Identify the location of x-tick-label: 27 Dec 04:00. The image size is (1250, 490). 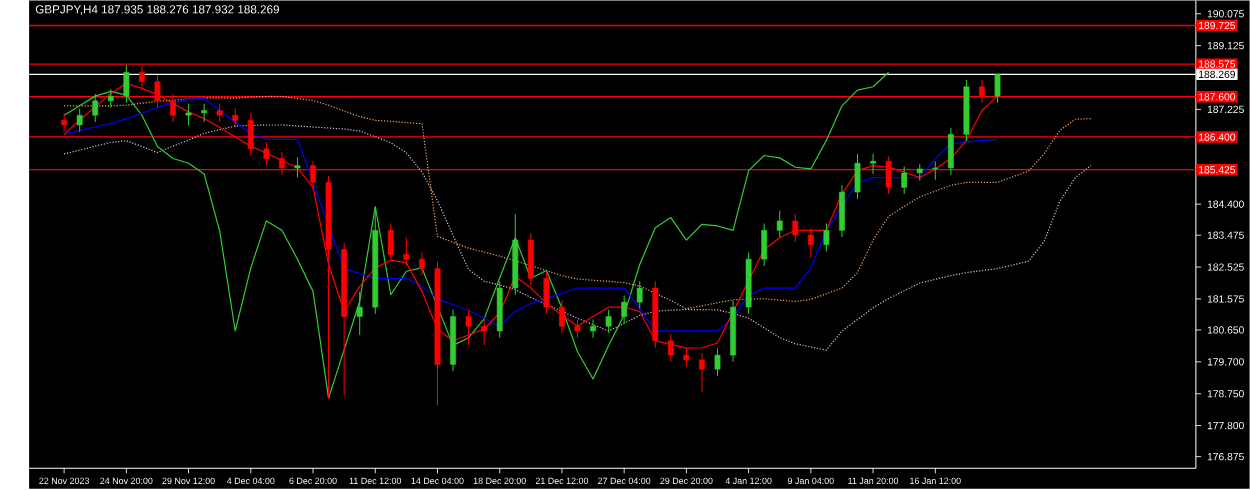
(624, 481).